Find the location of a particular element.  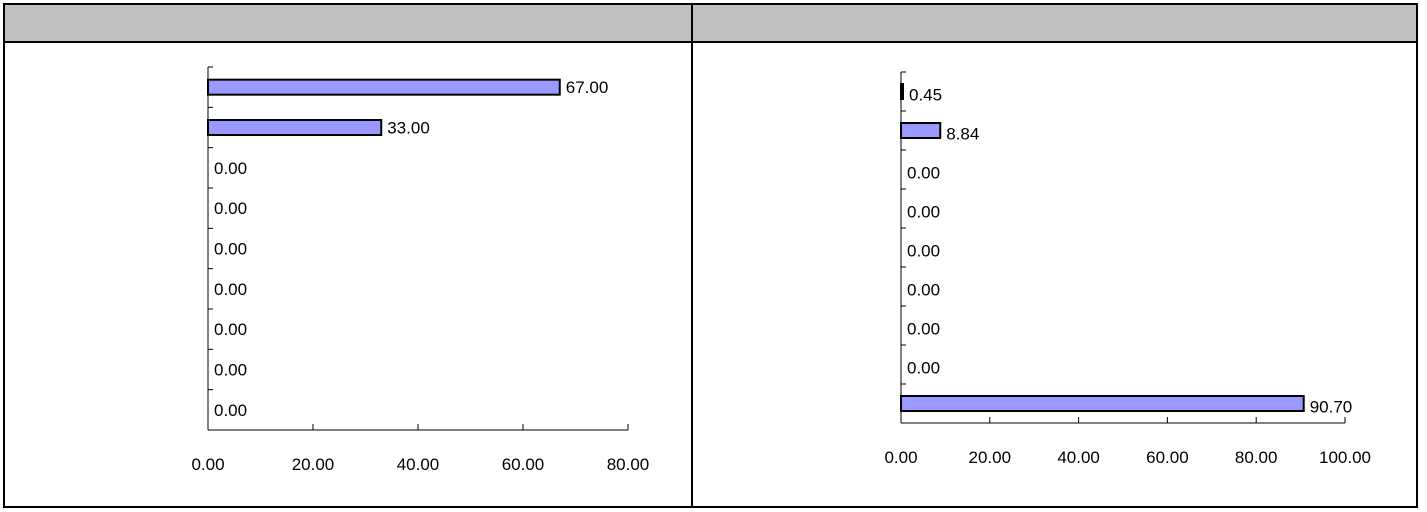

left-x-tick-label: 0.00 is located at coordinates (207, 464).